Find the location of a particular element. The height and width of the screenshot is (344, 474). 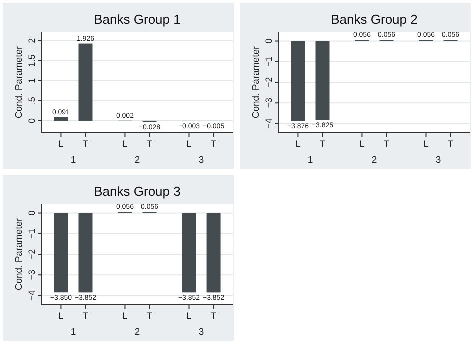

chart-title: Banks Group 3 is located at coordinates (137, 191).